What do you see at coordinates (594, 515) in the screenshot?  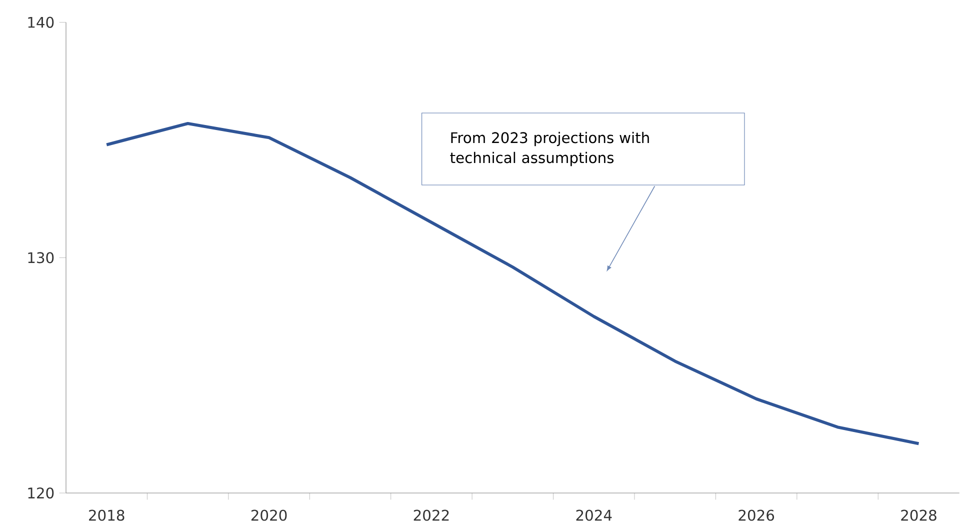 I see `x-tick-label: 2024` at bounding box center [594, 515].